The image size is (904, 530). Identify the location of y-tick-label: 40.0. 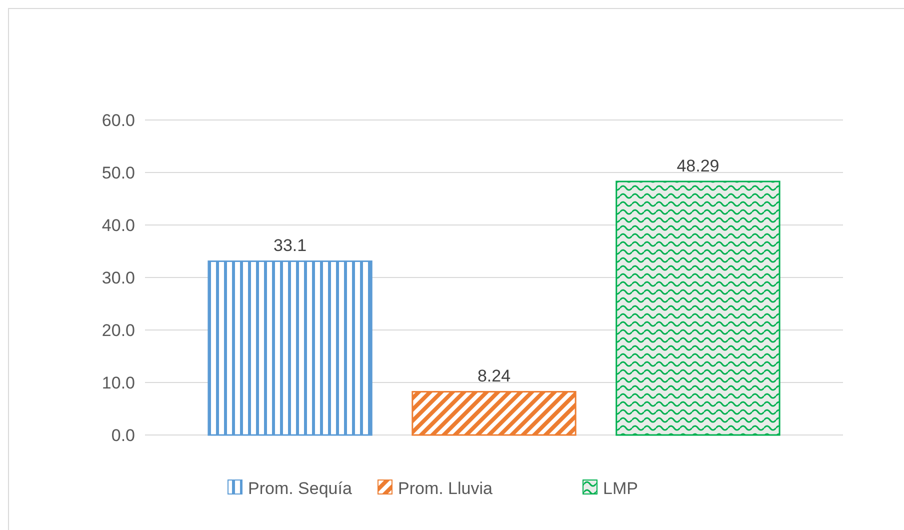
(118, 225).